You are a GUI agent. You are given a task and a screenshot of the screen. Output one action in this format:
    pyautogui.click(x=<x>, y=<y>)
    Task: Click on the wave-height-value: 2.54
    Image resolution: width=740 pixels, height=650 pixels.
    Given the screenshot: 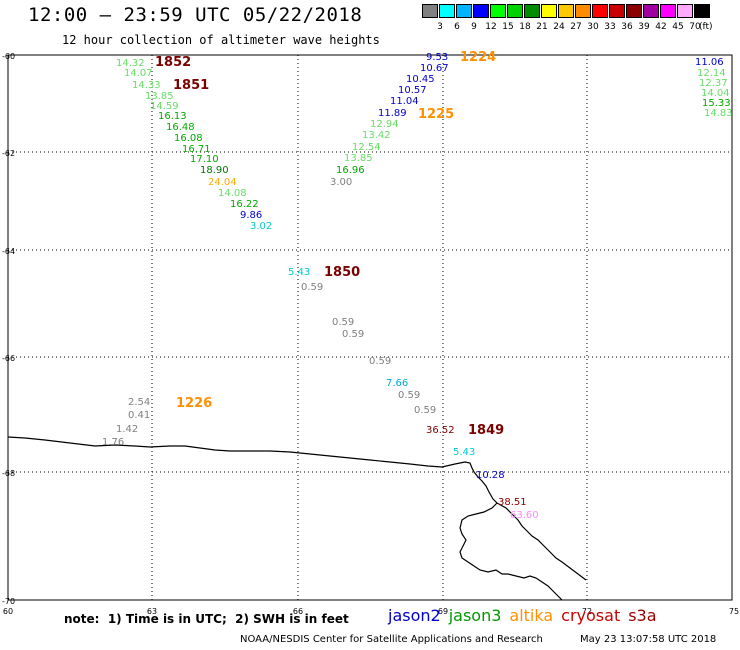 What is the action you would take?
    pyautogui.click(x=139, y=402)
    